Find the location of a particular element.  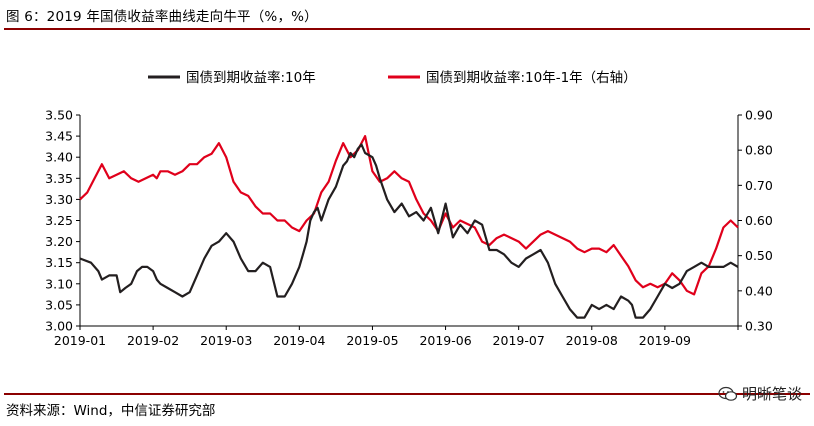

y-left-tick-label: 3.05 is located at coordinates (59, 304).